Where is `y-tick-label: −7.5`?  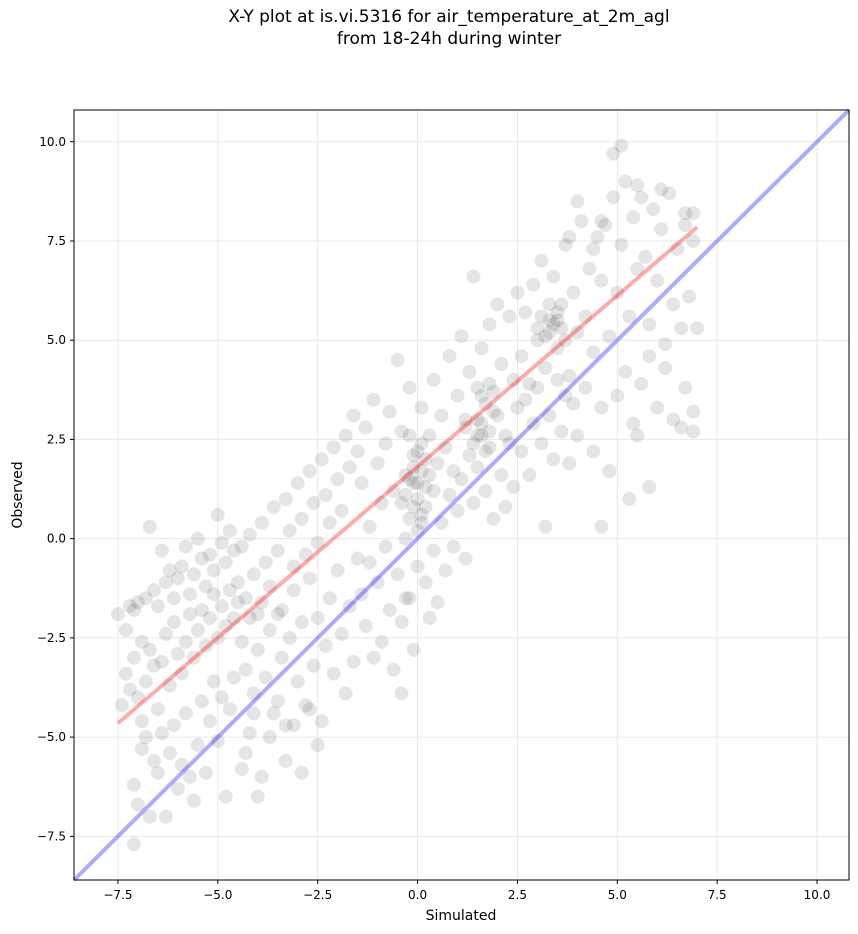 y-tick-label: −7.5 is located at coordinates (51, 836).